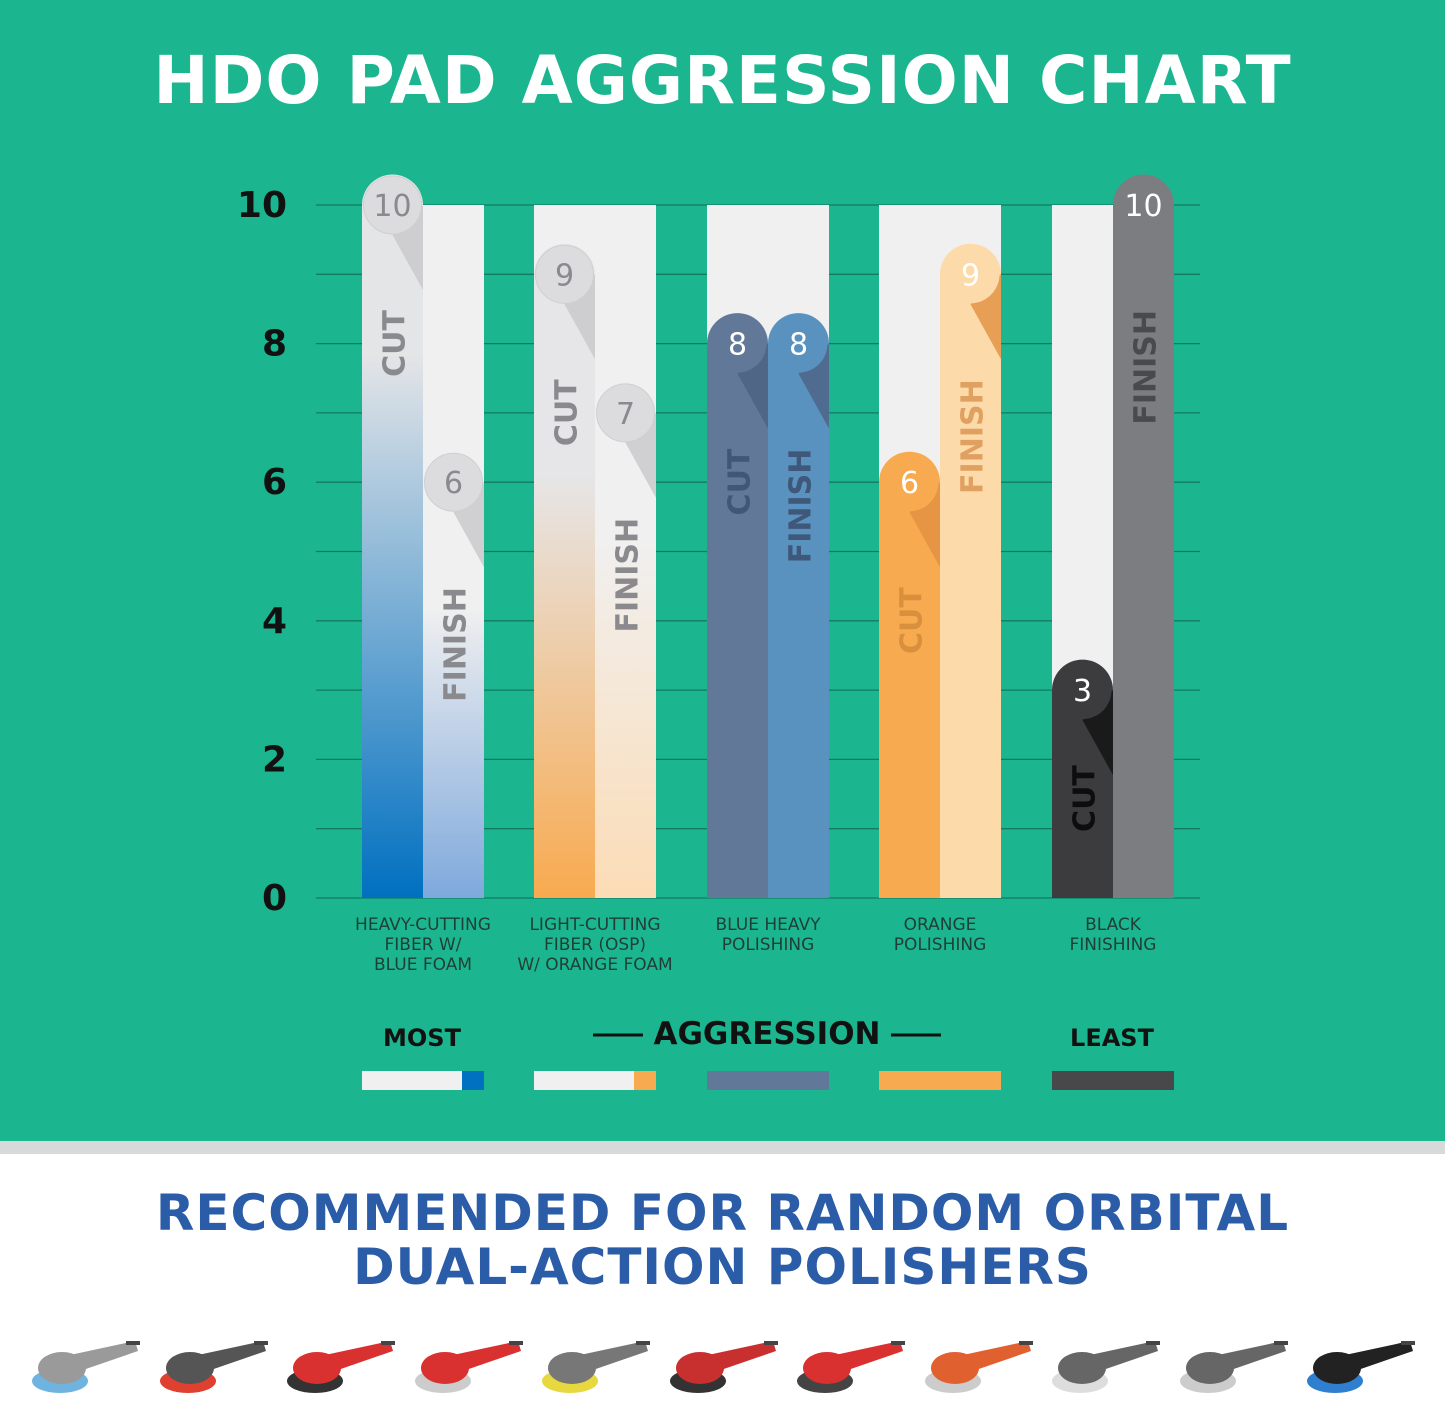 The image size is (1445, 1409). I want to click on y-tick-label: 0, so click(274, 898).